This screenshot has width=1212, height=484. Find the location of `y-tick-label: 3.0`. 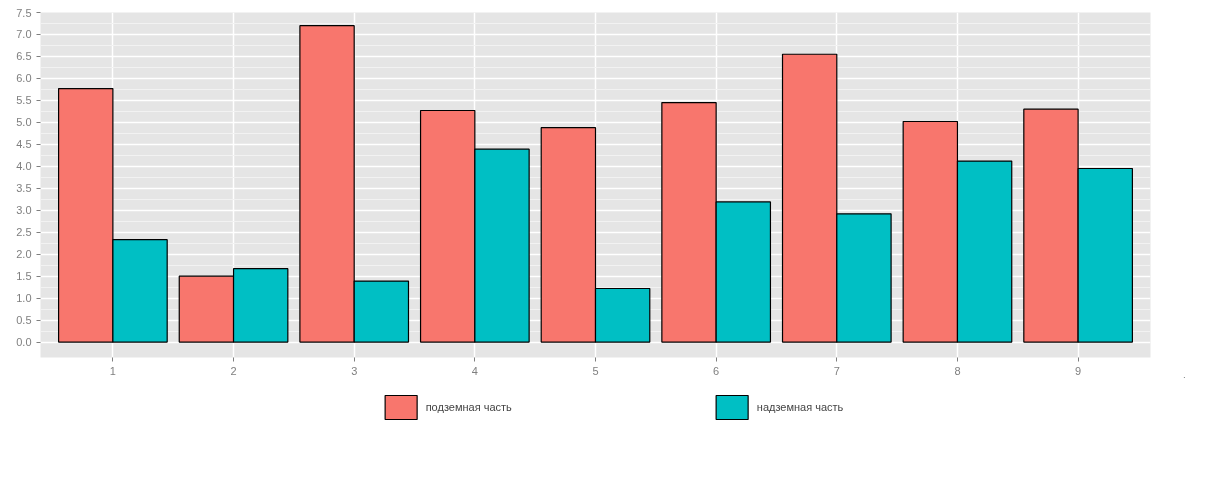

y-tick-label: 3.0 is located at coordinates (24, 210).